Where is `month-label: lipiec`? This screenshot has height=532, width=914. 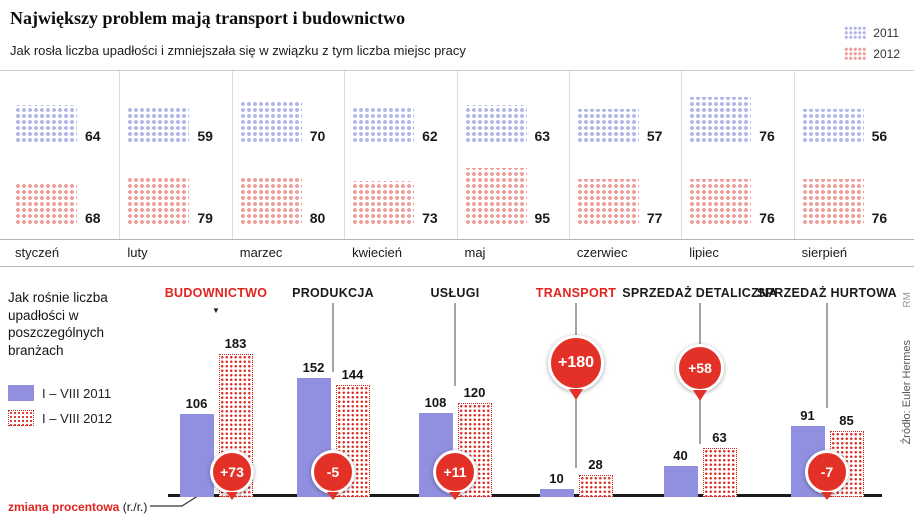
month-label: lipiec is located at coordinates (704, 252).